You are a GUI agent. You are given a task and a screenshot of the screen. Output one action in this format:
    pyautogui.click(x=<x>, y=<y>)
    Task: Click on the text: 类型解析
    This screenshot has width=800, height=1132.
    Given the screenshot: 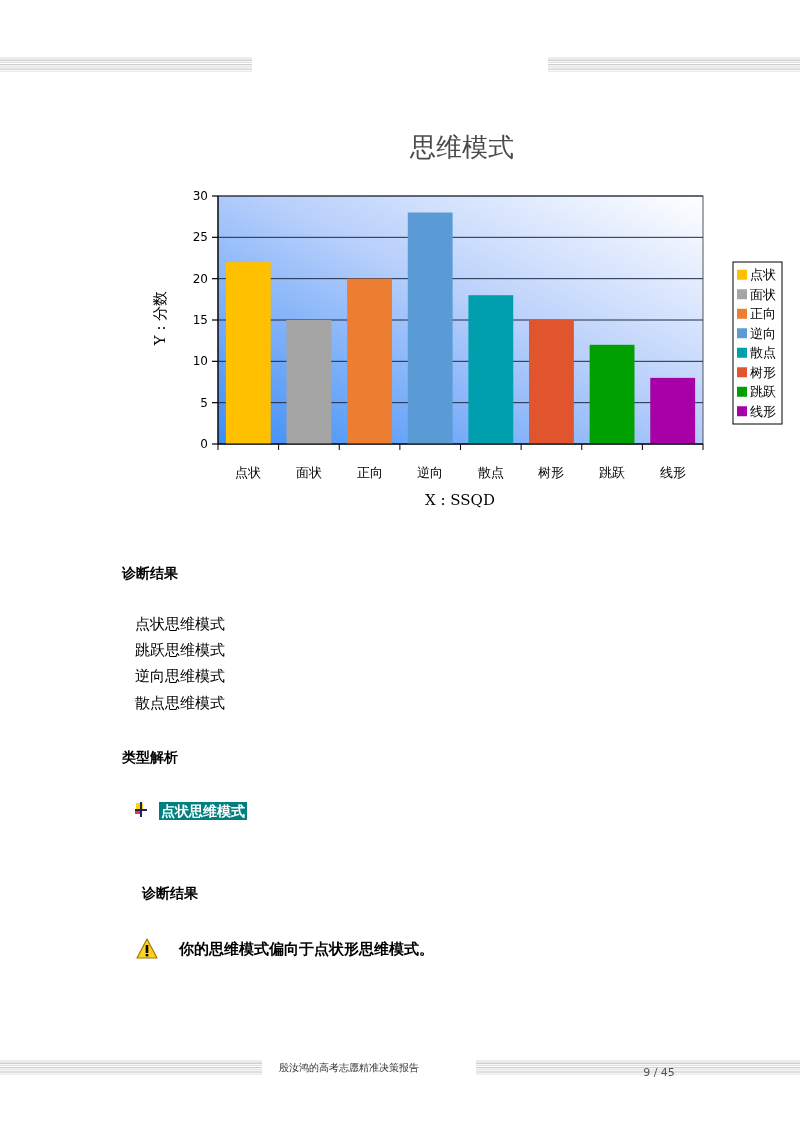 What is the action you would take?
    pyautogui.click(x=149, y=757)
    